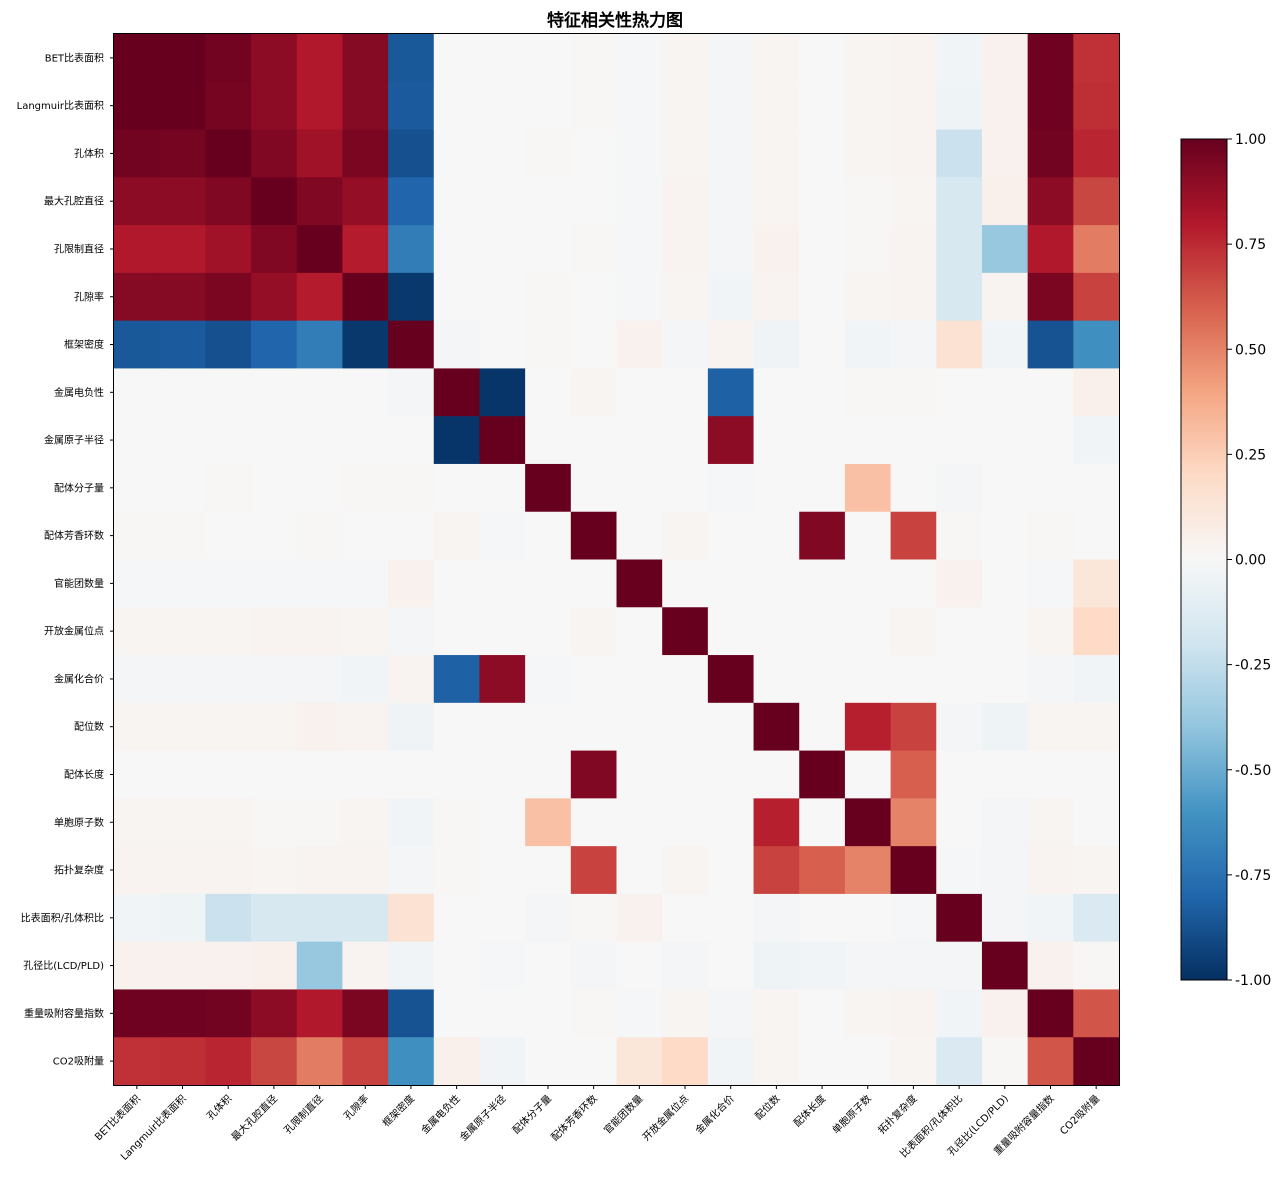  Describe the element at coordinates (79, 678) in the screenshot. I see `y-tick-label: 金属化合价` at that location.